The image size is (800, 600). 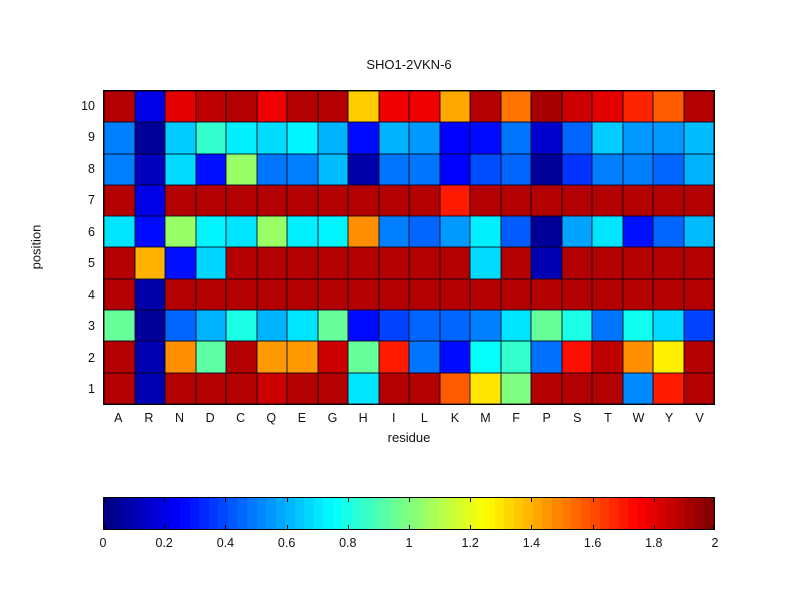 I want to click on x-tick-label: G, so click(x=332, y=418).